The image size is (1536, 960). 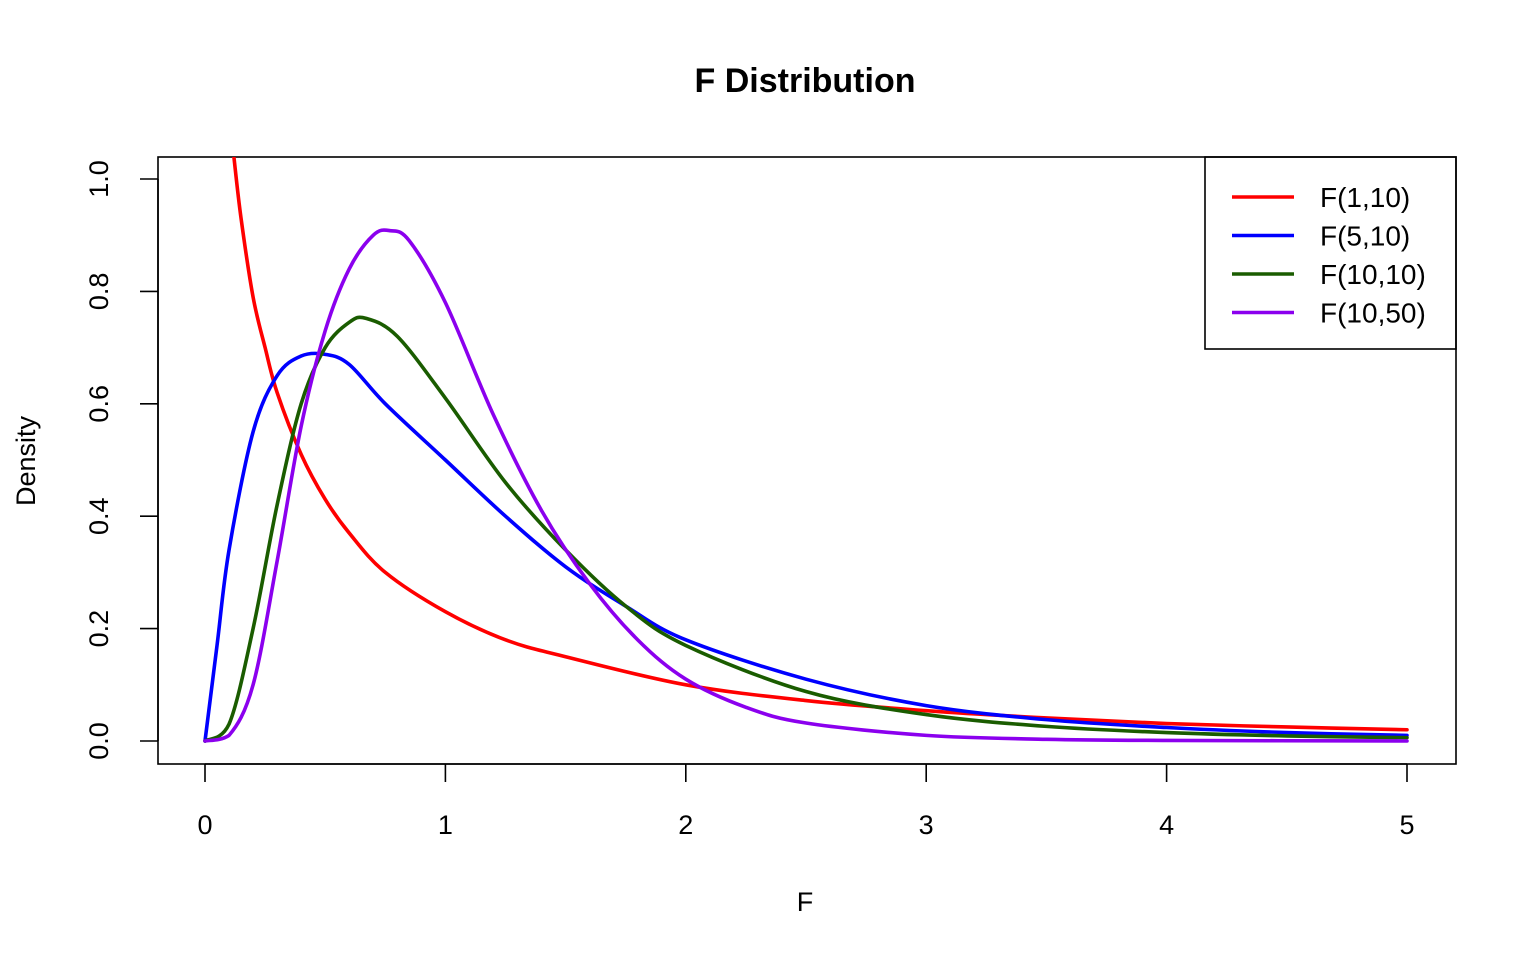 I want to click on legend-label-f-10-50: F(10,50), so click(x=1373, y=313).